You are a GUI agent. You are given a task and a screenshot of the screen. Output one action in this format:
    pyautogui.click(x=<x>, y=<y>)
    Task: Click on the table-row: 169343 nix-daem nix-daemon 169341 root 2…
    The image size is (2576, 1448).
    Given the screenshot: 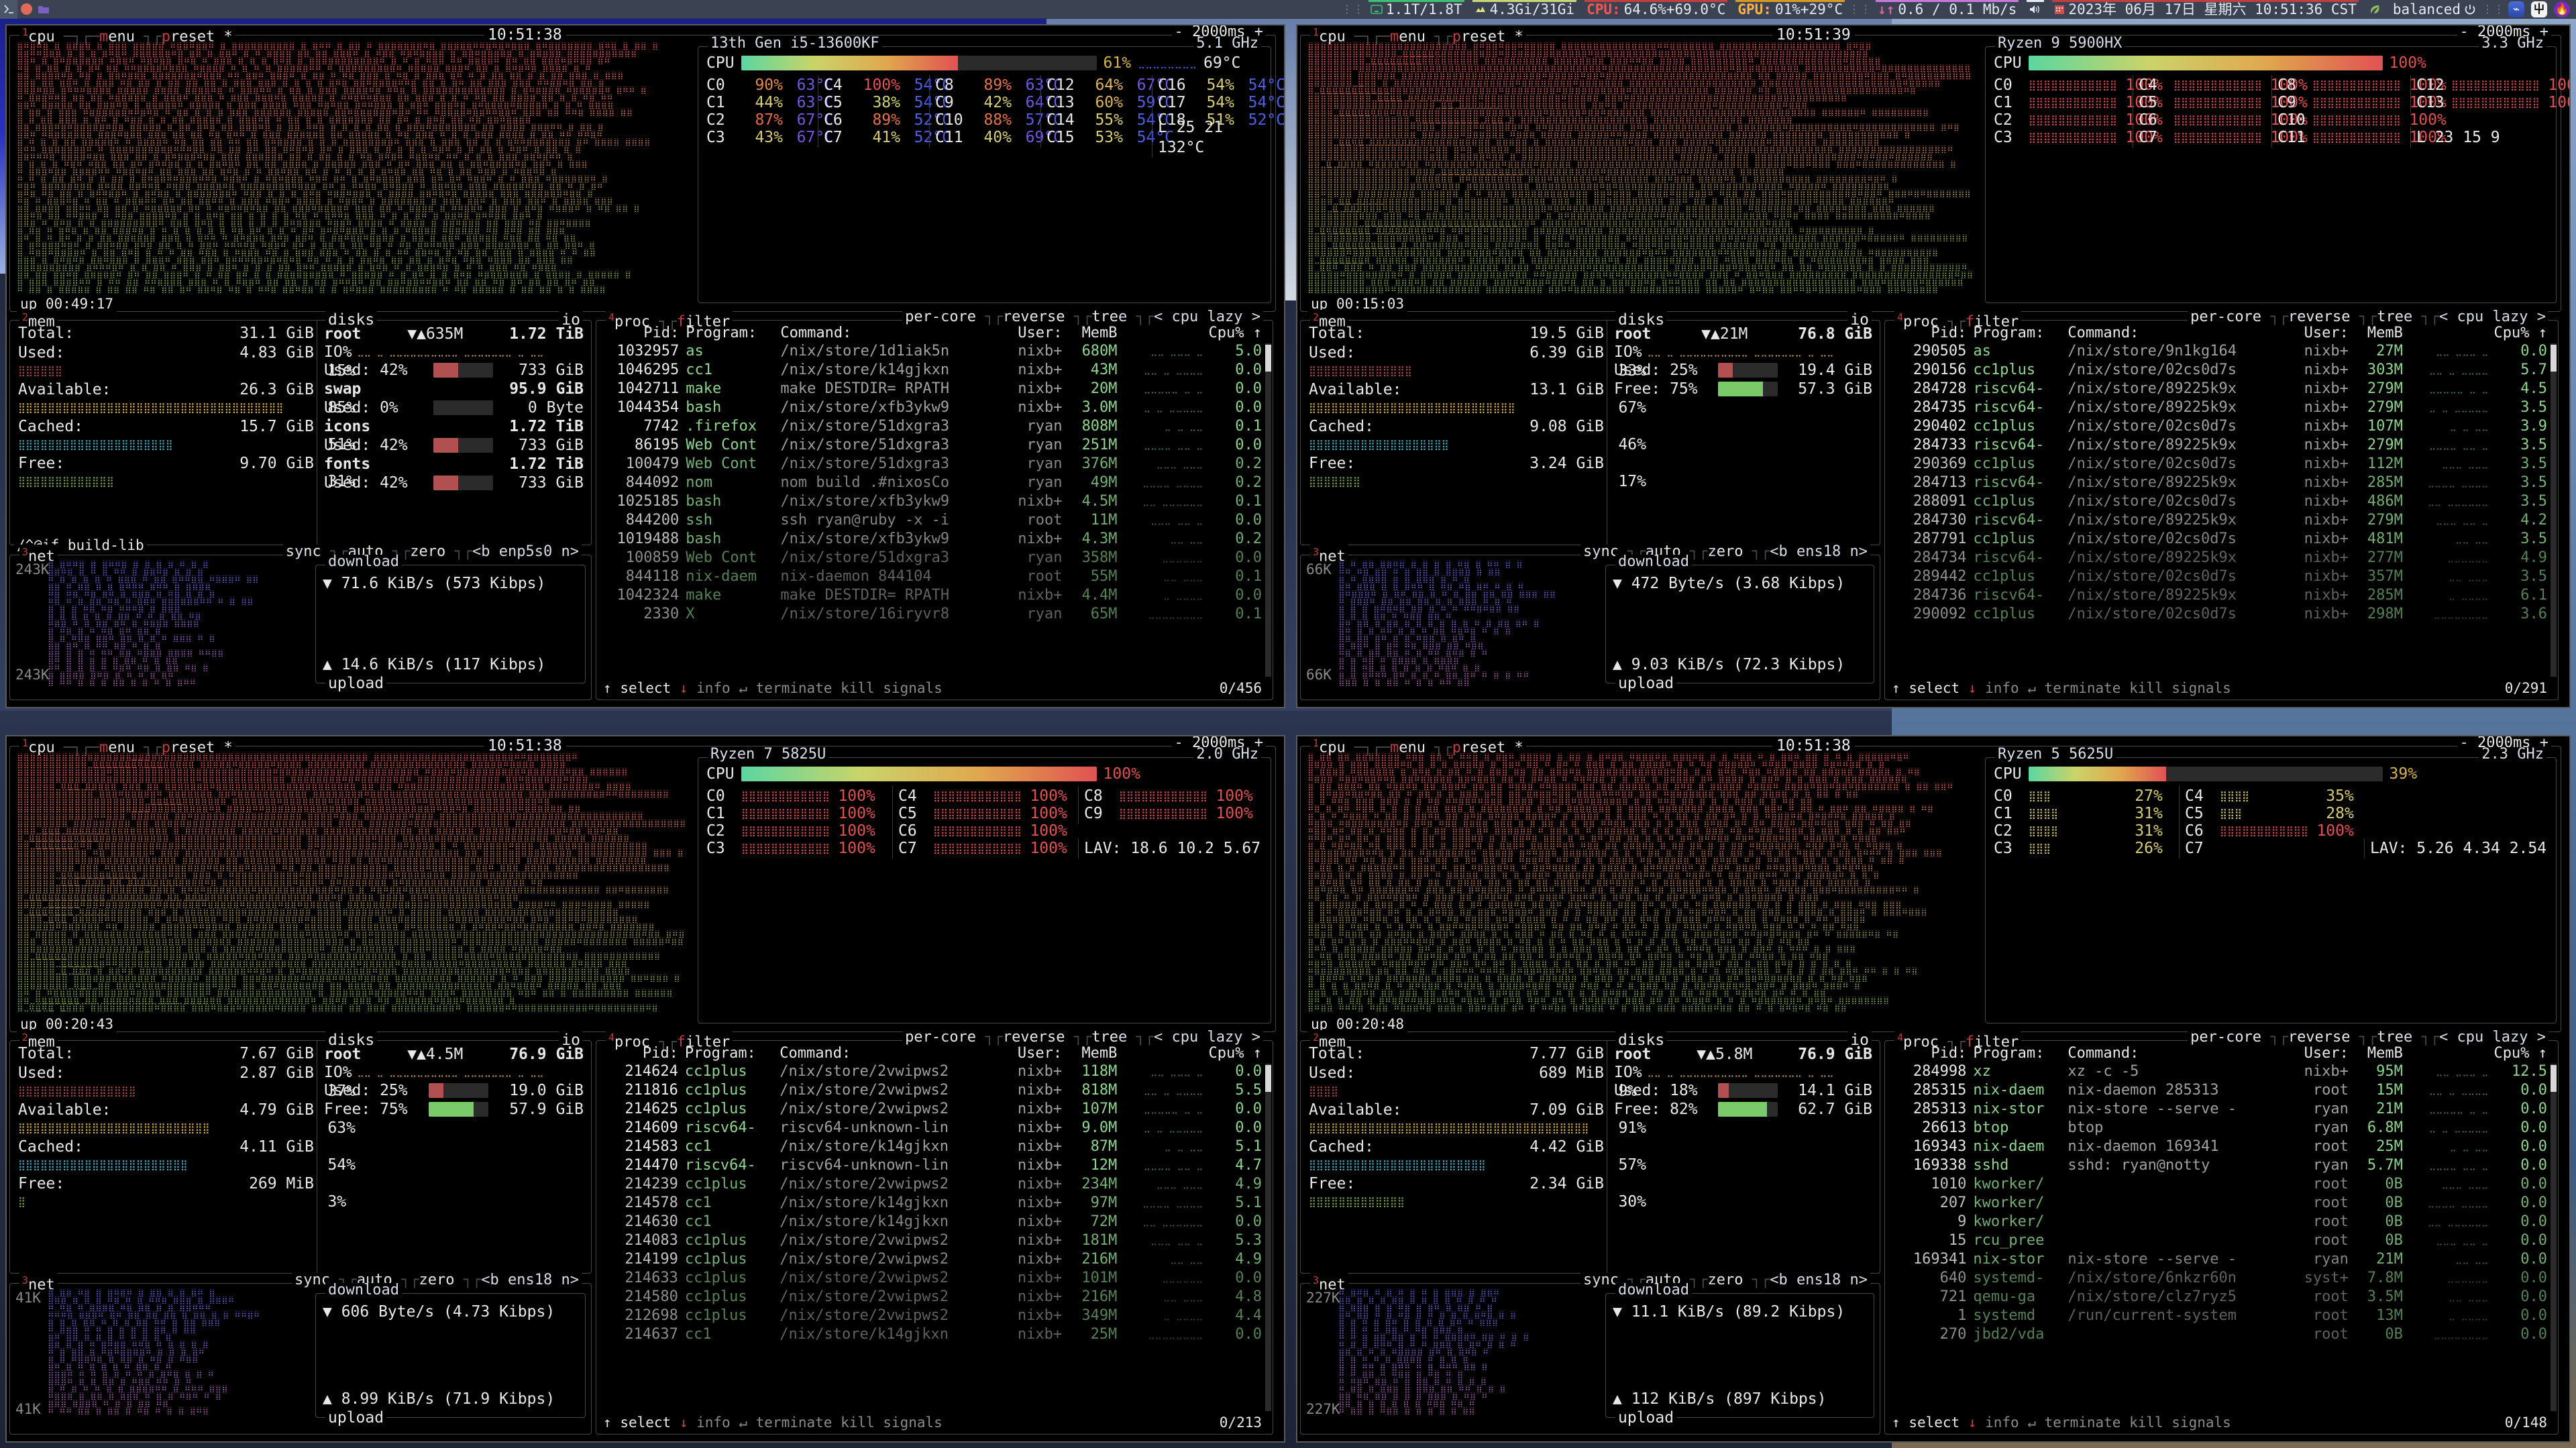 What is the action you would take?
    pyautogui.click(x=2219, y=1146)
    